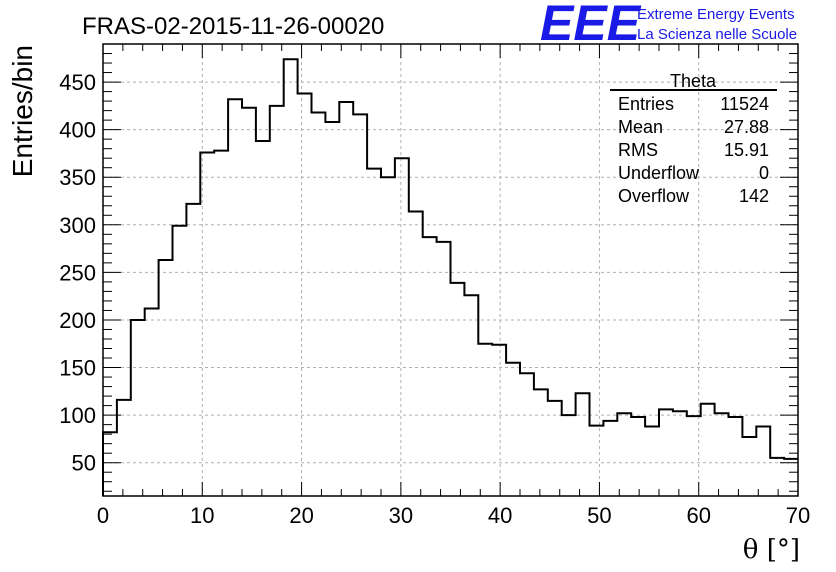  I want to click on stats-label: Entries, so click(646, 104).